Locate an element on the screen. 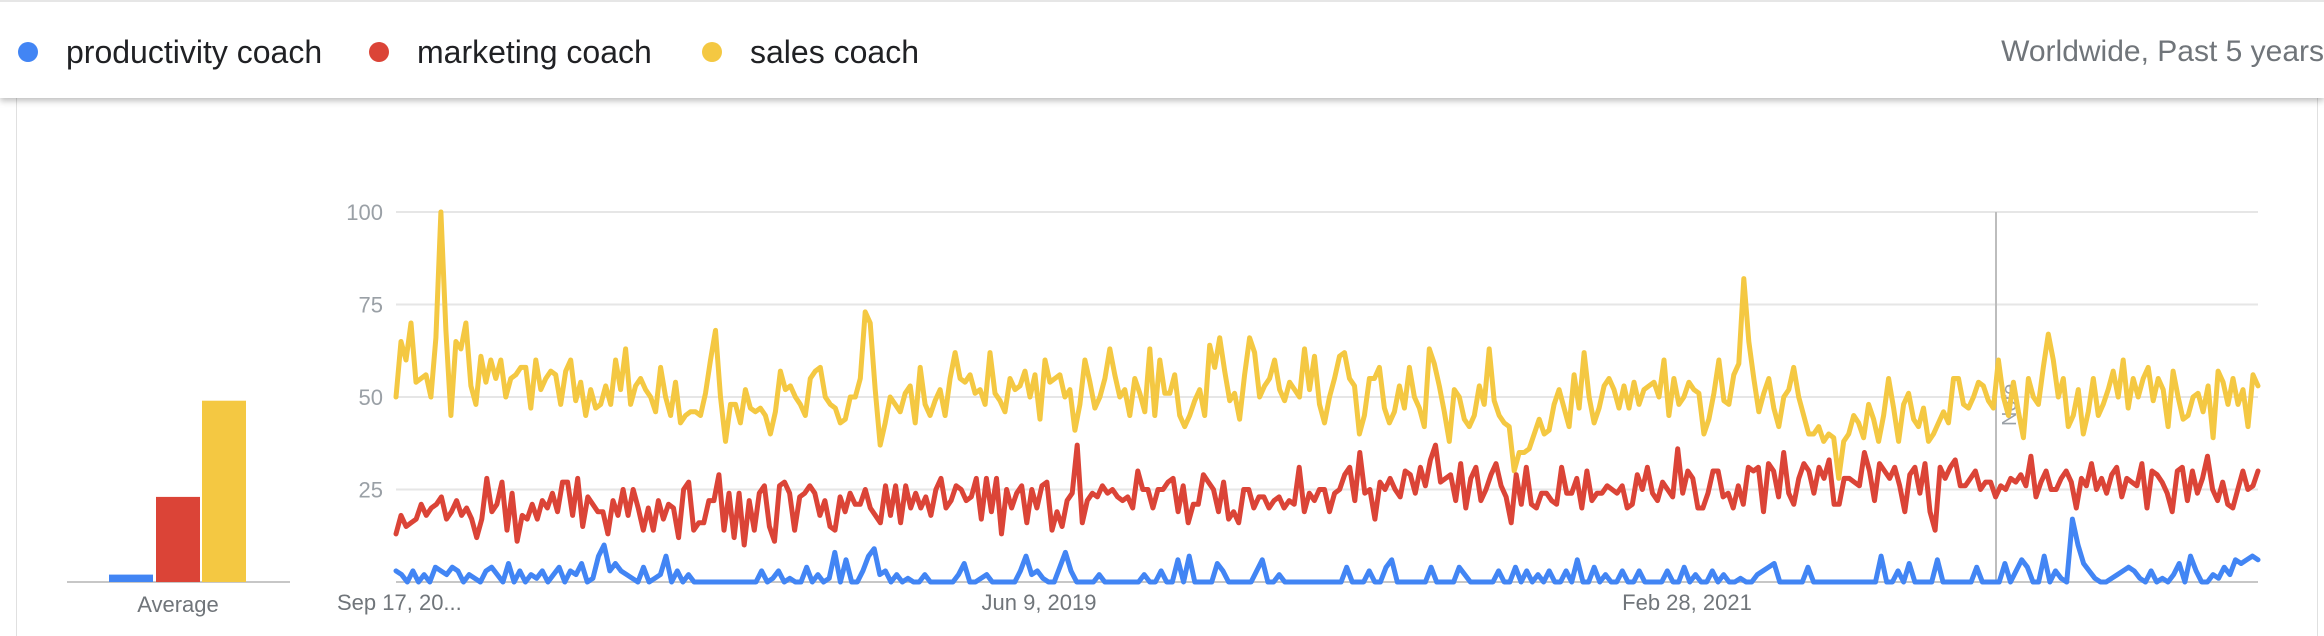 The width and height of the screenshot is (2324, 636). average-label: Average is located at coordinates (178, 604).